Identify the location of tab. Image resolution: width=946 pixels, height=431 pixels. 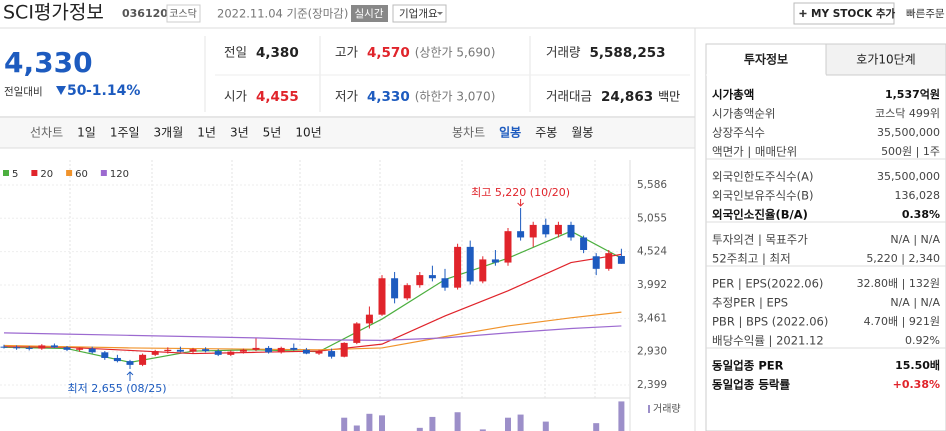
(885, 59).